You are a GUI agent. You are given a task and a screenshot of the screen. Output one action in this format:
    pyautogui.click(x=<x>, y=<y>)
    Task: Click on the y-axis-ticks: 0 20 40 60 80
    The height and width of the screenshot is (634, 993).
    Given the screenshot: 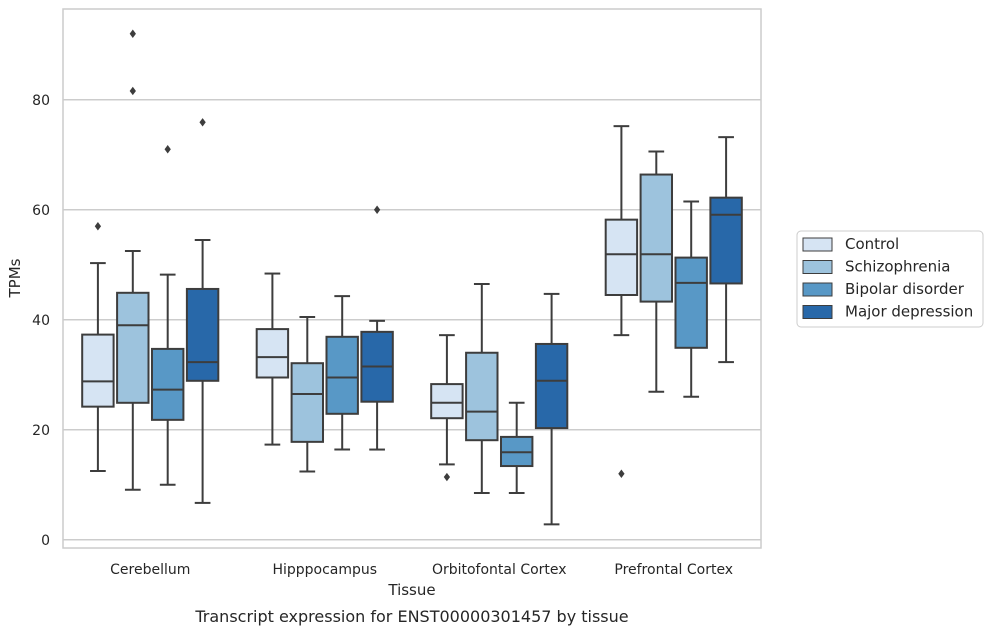 What is the action you would take?
    pyautogui.click(x=41, y=321)
    